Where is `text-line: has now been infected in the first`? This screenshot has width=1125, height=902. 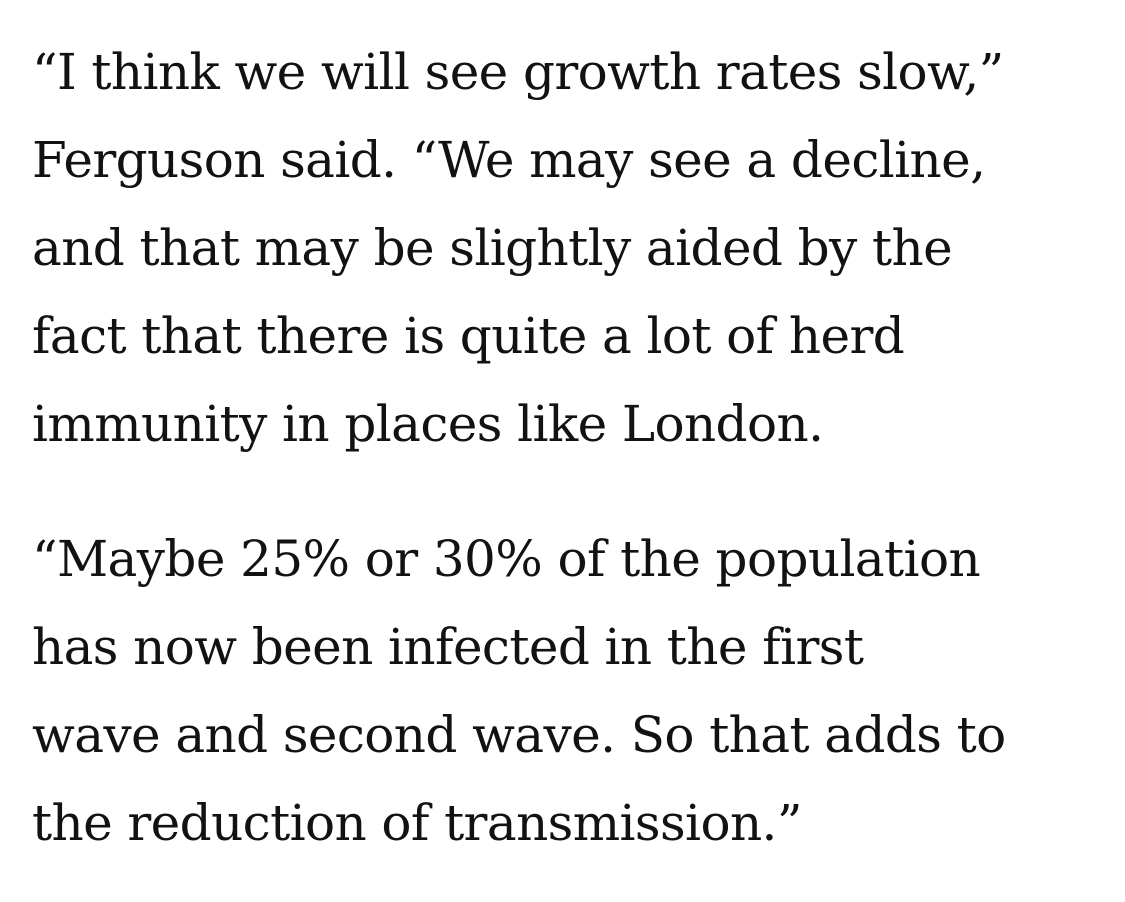
text-line: has now been infected in the first is located at coordinates (448, 647).